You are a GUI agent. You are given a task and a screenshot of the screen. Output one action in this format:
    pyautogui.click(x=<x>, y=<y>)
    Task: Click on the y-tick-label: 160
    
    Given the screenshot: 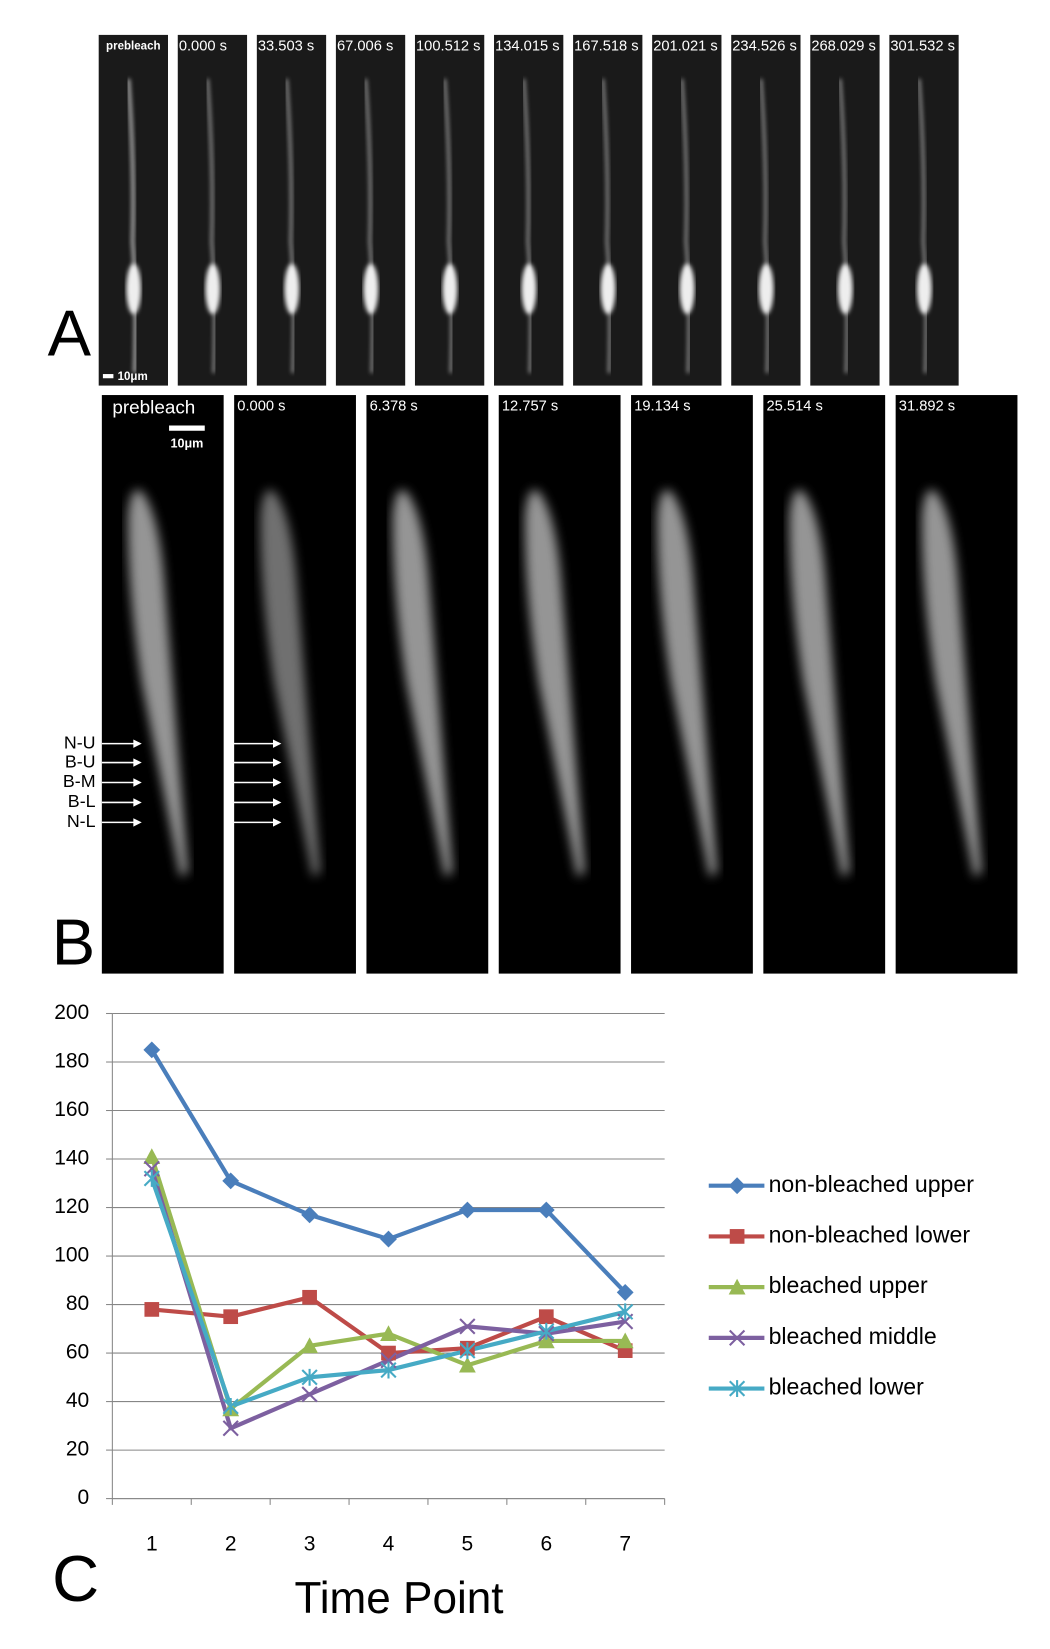 What is the action you would take?
    pyautogui.click(x=71, y=1109)
    